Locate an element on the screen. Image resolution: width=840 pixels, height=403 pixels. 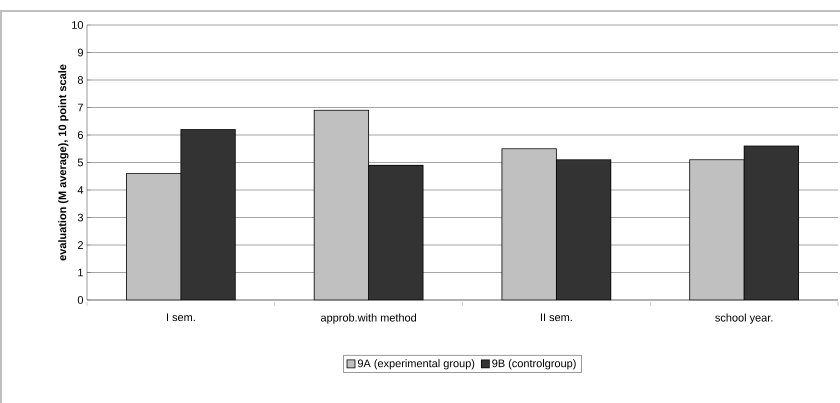
y-tick-label: 5 is located at coordinates (81, 162).